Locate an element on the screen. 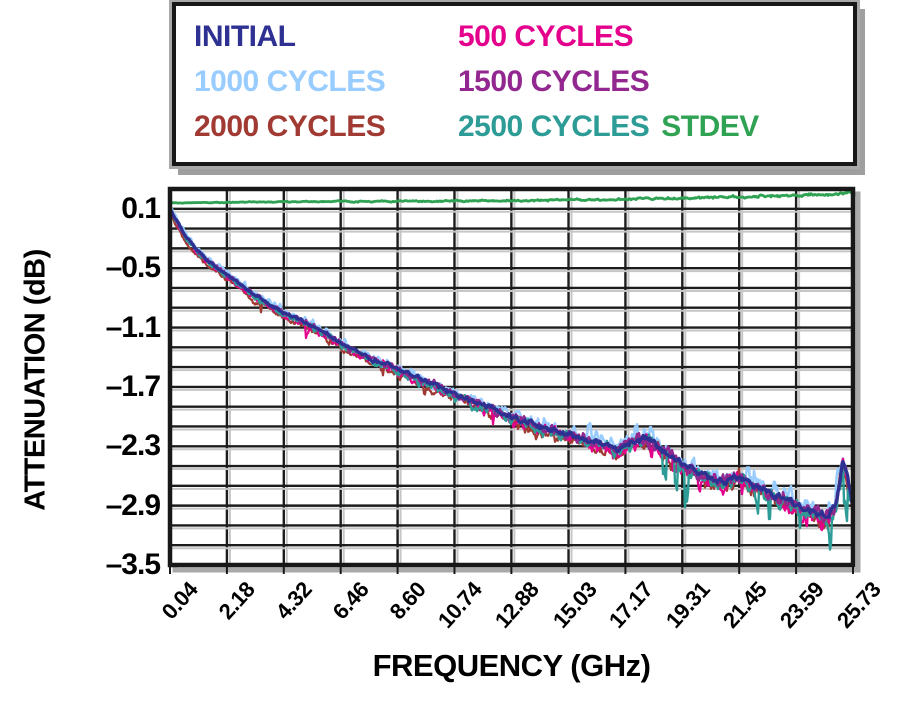 Image resolution: width=924 pixels, height=726 pixels. y-tick-label: –1.7 is located at coordinates (133, 386).